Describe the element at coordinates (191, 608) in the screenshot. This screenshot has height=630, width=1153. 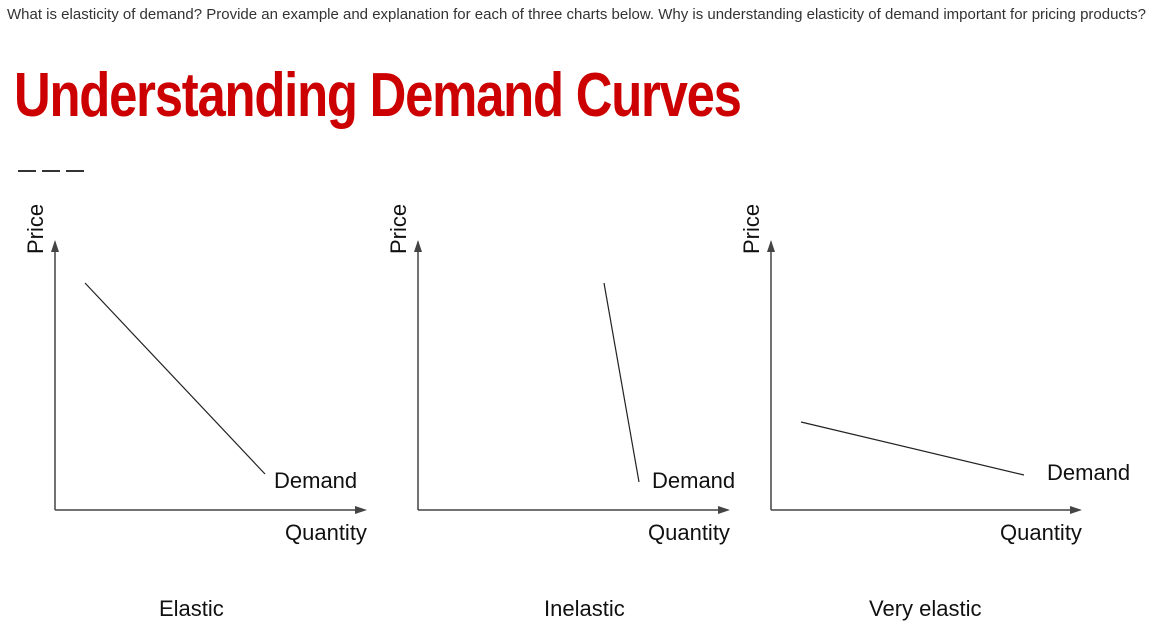
I see `chart-caption: Elastic` at that location.